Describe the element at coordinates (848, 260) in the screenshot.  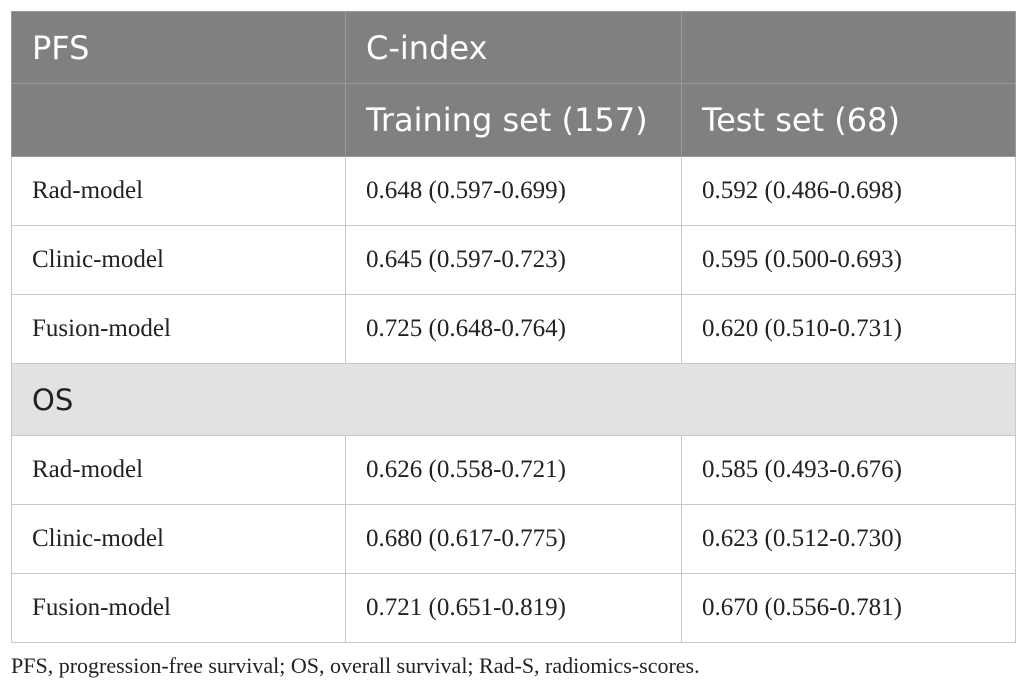
I see `test-value-cell: 0.595 (0.500-0.693)` at that location.